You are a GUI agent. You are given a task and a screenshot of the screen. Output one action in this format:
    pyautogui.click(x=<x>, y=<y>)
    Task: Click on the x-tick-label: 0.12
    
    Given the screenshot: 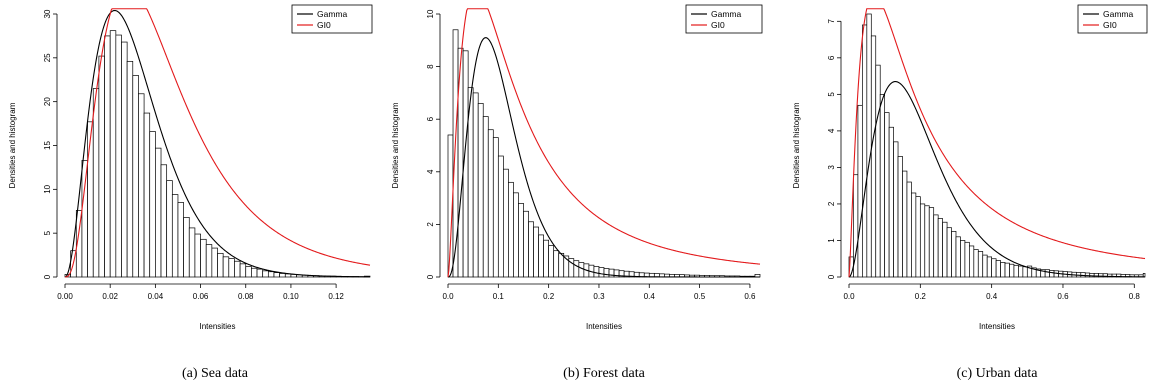 What is the action you would take?
    pyautogui.click(x=336, y=296)
    